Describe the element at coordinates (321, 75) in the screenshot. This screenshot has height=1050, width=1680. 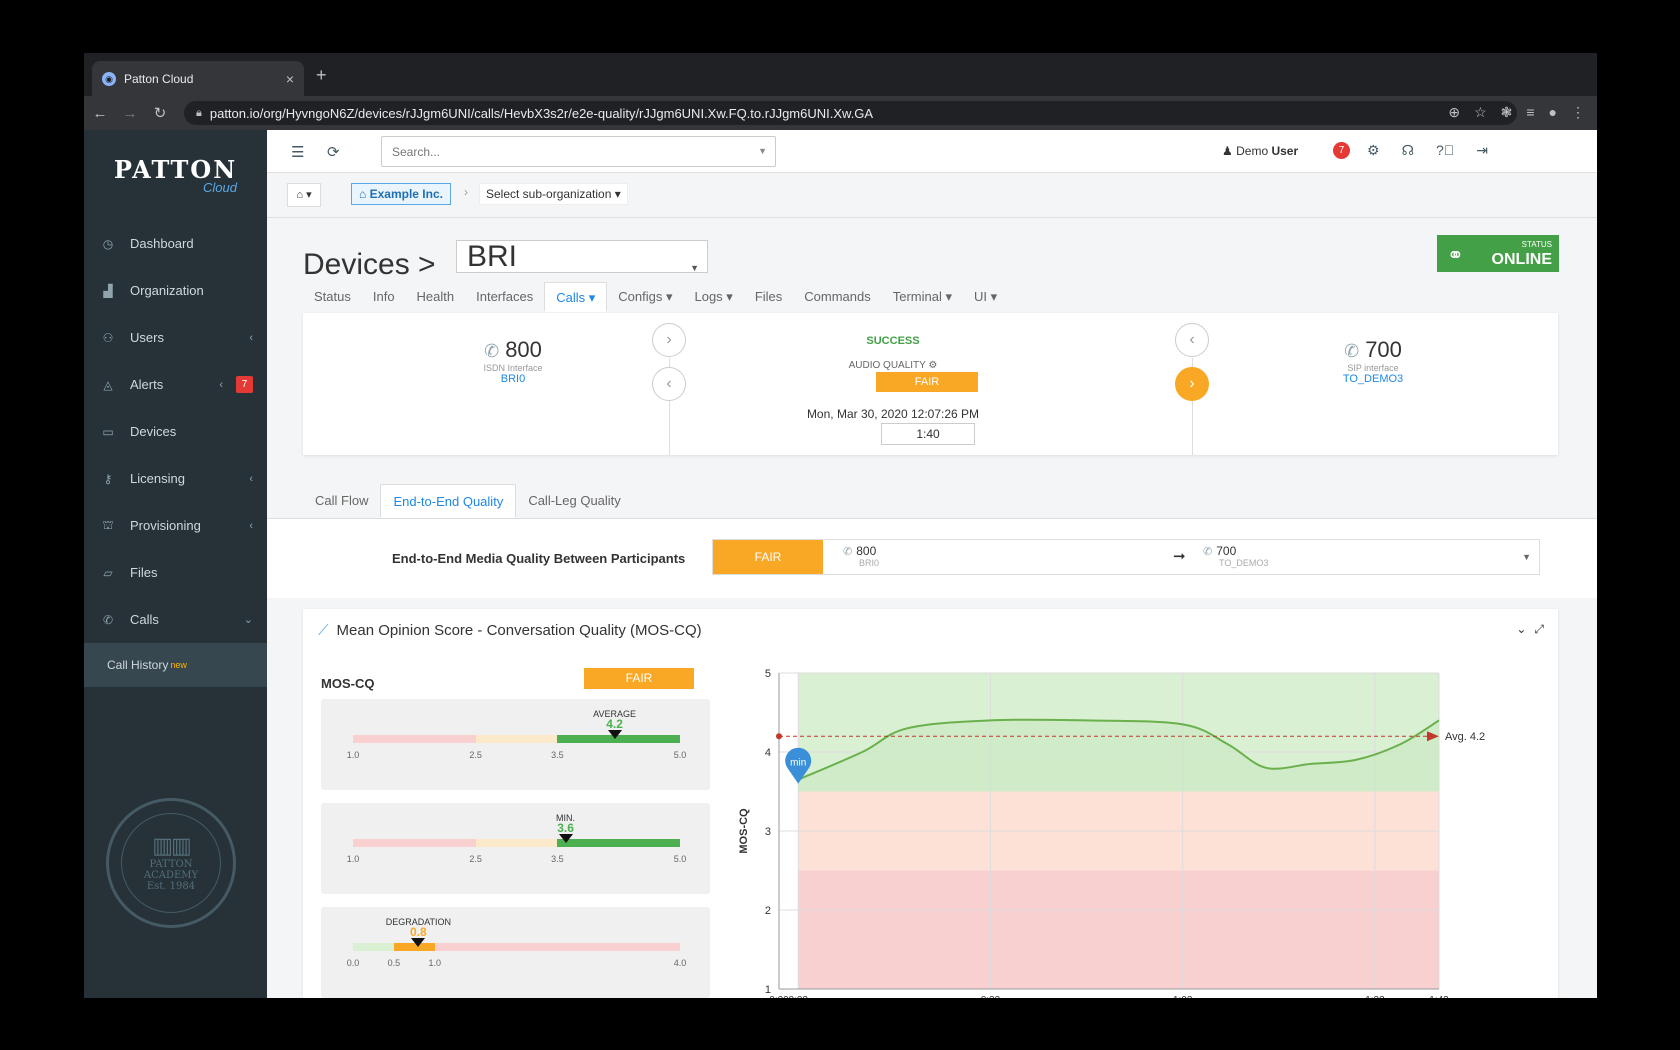
I see `new-tab-button: +` at that location.